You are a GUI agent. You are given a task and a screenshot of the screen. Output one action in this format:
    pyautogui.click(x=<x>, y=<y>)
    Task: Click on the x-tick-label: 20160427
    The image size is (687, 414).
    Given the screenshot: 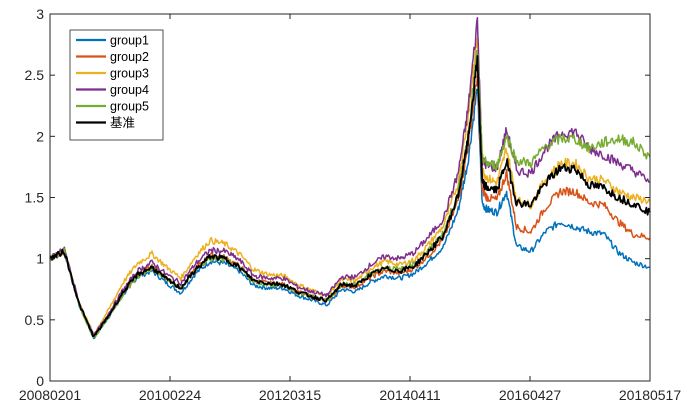 What is the action you would take?
    pyautogui.click(x=530, y=395)
    